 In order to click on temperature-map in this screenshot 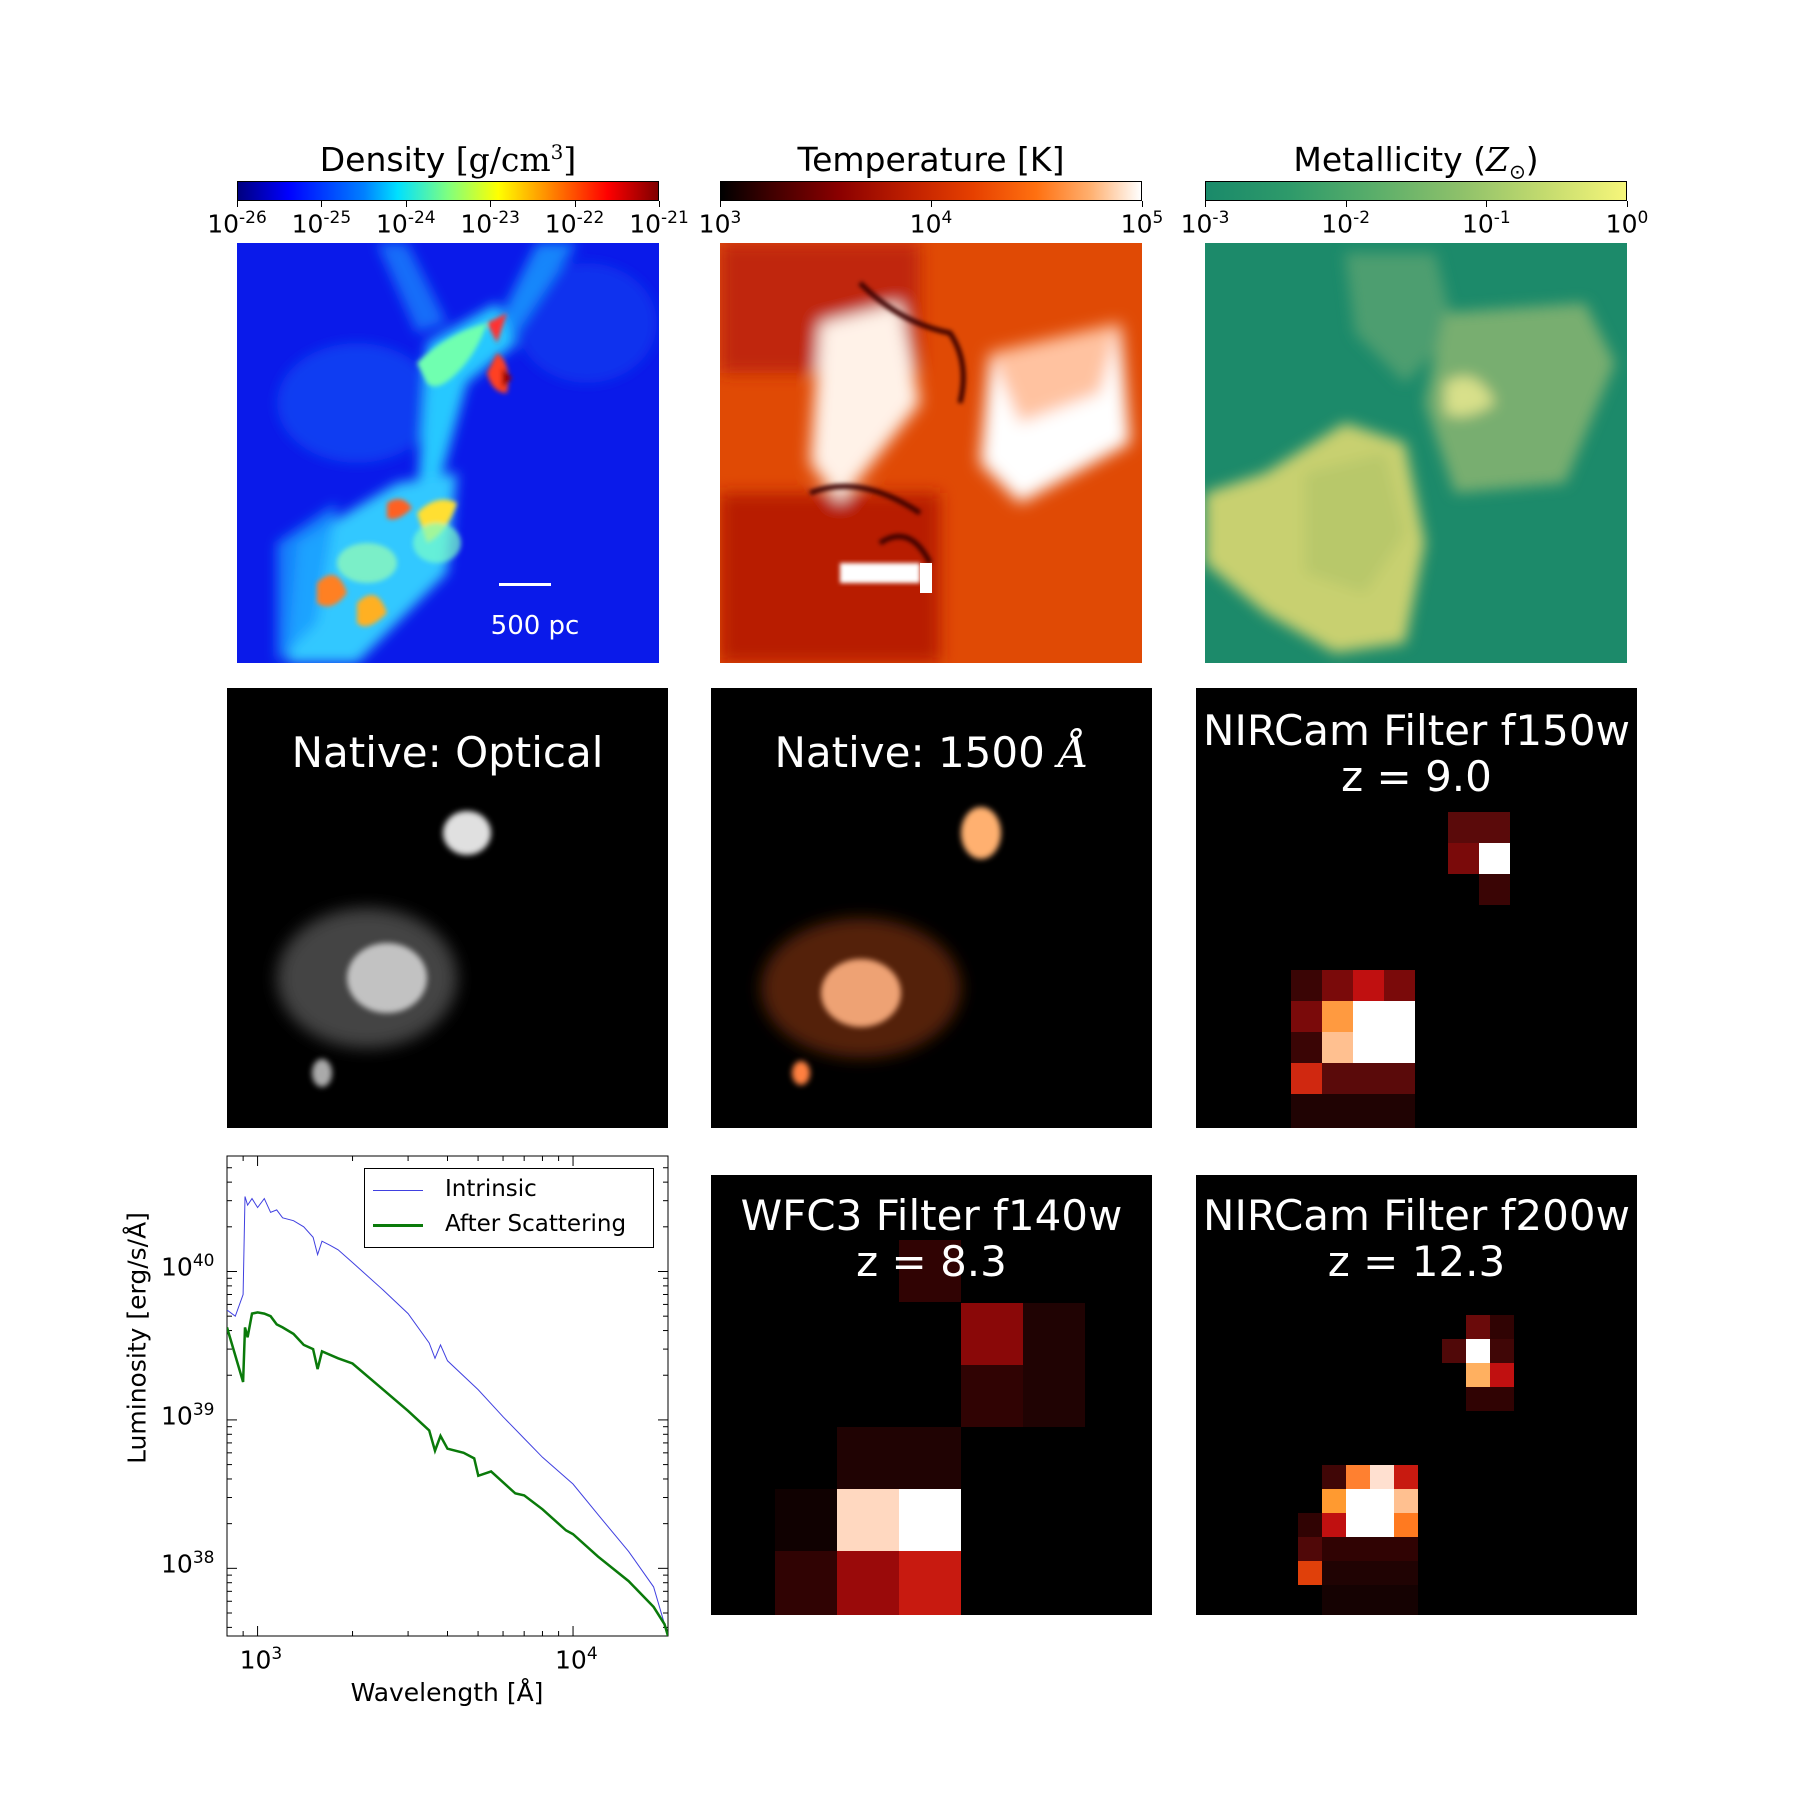, I will do `click(931, 453)`.